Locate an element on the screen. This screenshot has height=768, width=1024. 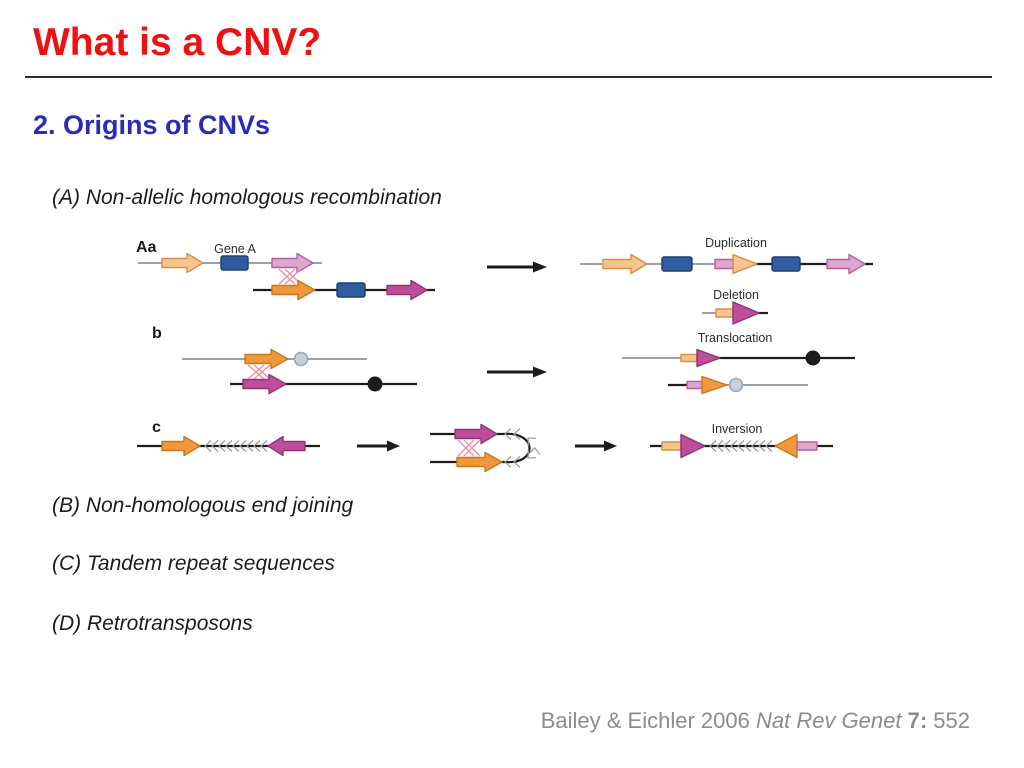
panel-b-diagram: b is located at coordinates (349, 360).